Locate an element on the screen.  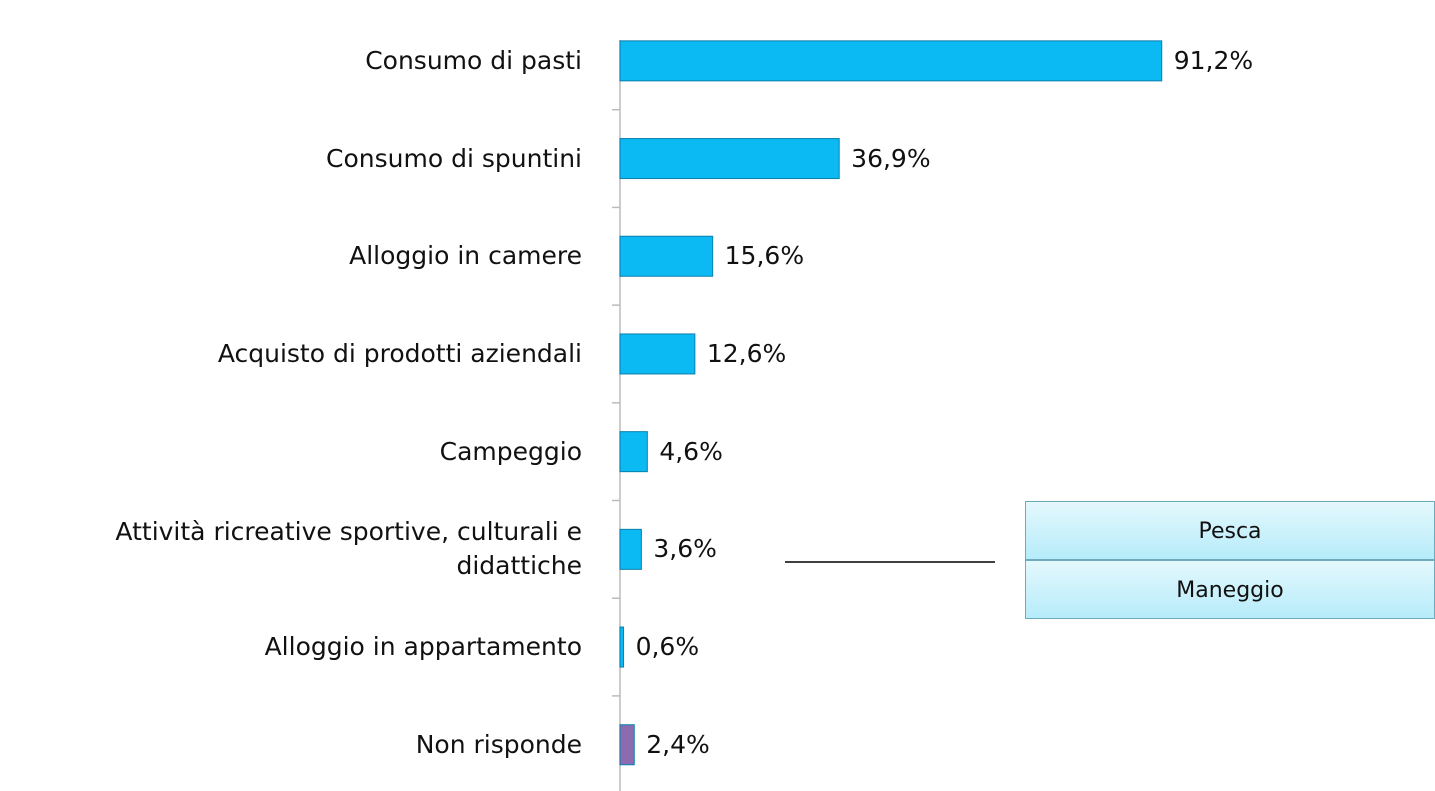
value-label: 4,6% is located at coordinates (691, 451).